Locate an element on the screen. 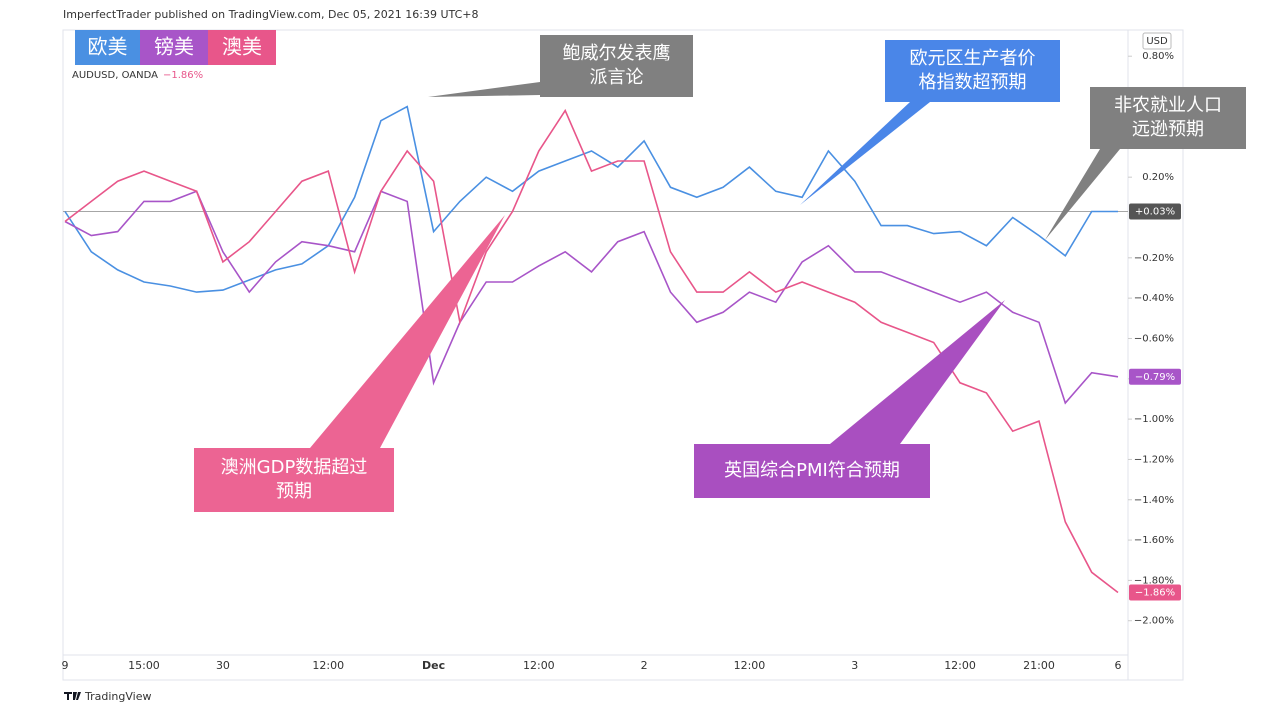 The image size is (1269, 714). y-tick-label: −1.20% is located at coordinates (1154, 459).